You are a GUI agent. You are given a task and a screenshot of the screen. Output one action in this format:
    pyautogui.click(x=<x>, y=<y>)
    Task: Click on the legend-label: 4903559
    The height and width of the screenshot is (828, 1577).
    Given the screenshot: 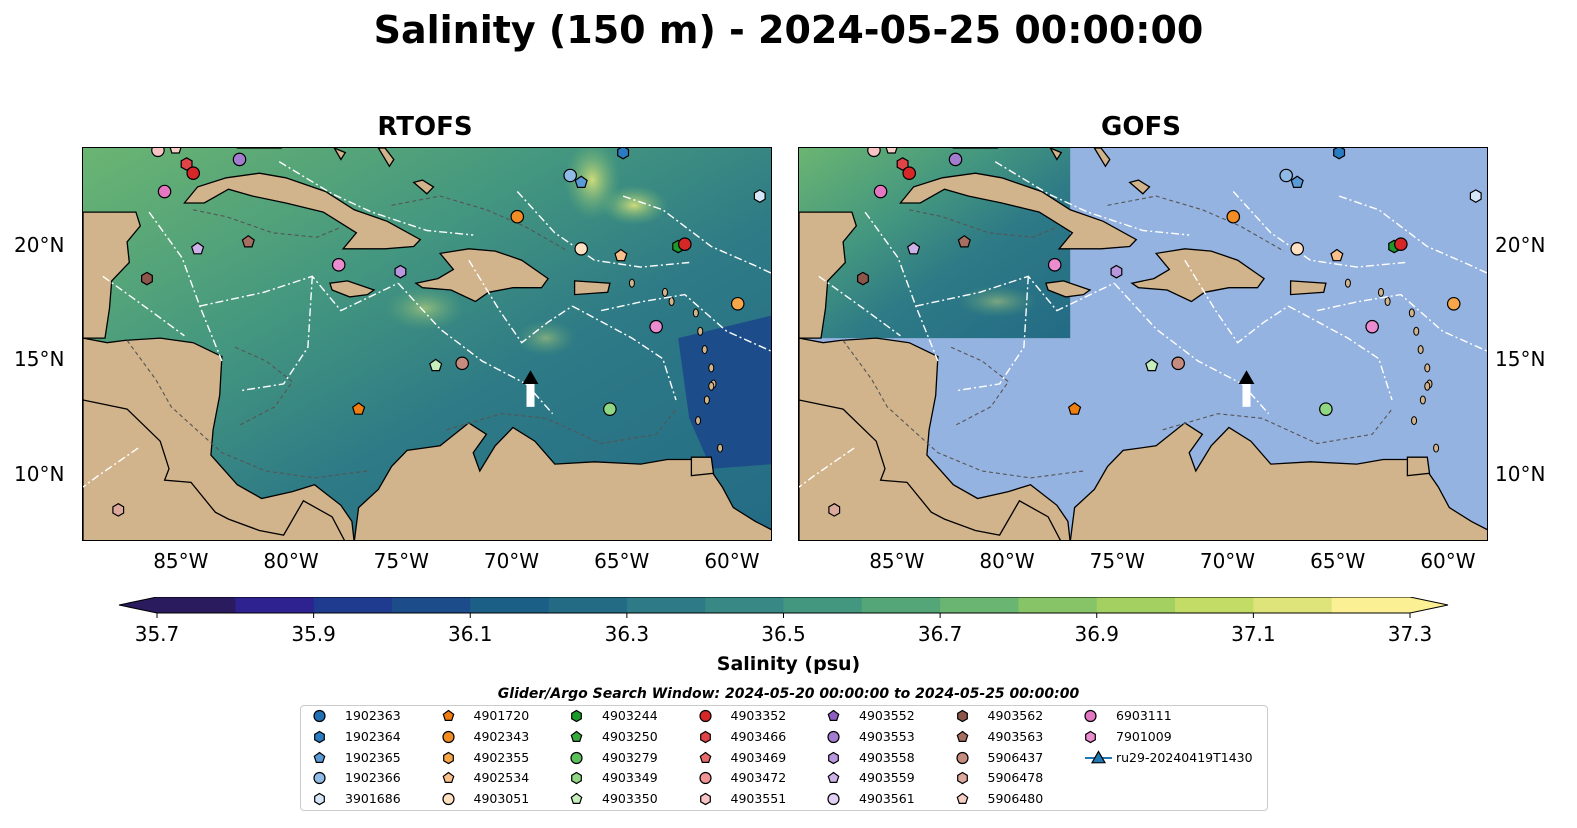 What is the action you would take?
    pyautogui.click(x=887, y=778)
    